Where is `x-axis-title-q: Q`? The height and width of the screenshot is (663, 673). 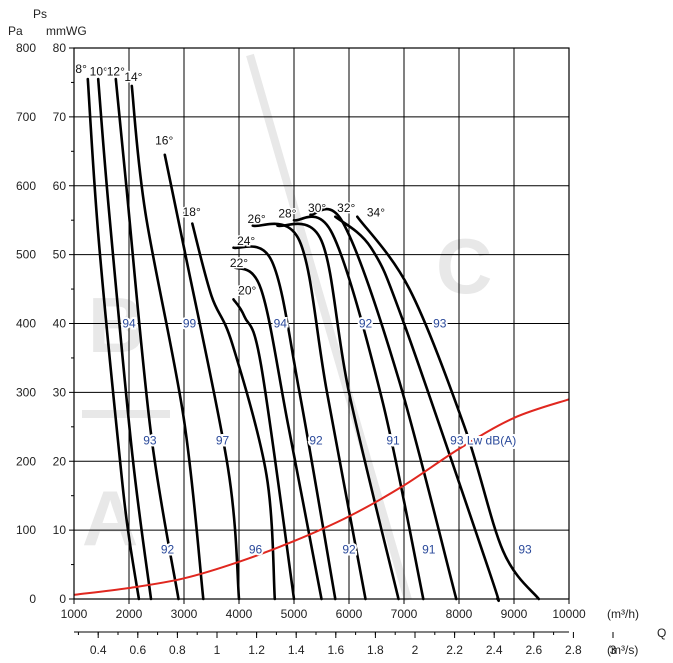
x-axis-title-q: Q is located at coordinates (661, 633).